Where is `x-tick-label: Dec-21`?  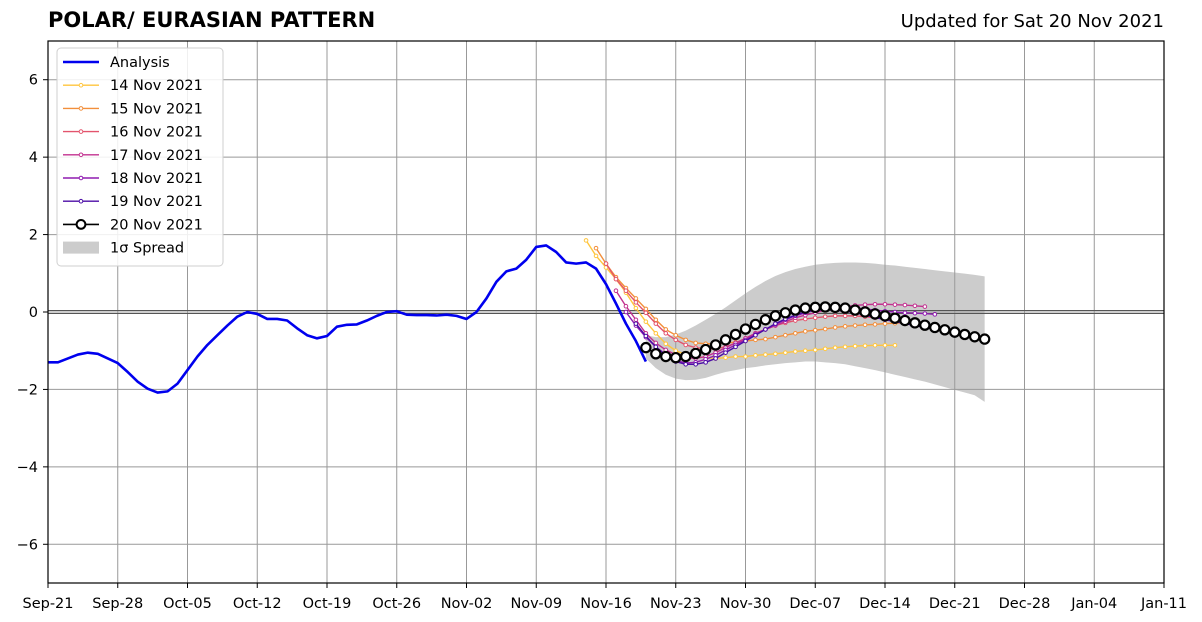
x-tick-label: Dec-21 is located at coordinates (955, 604).